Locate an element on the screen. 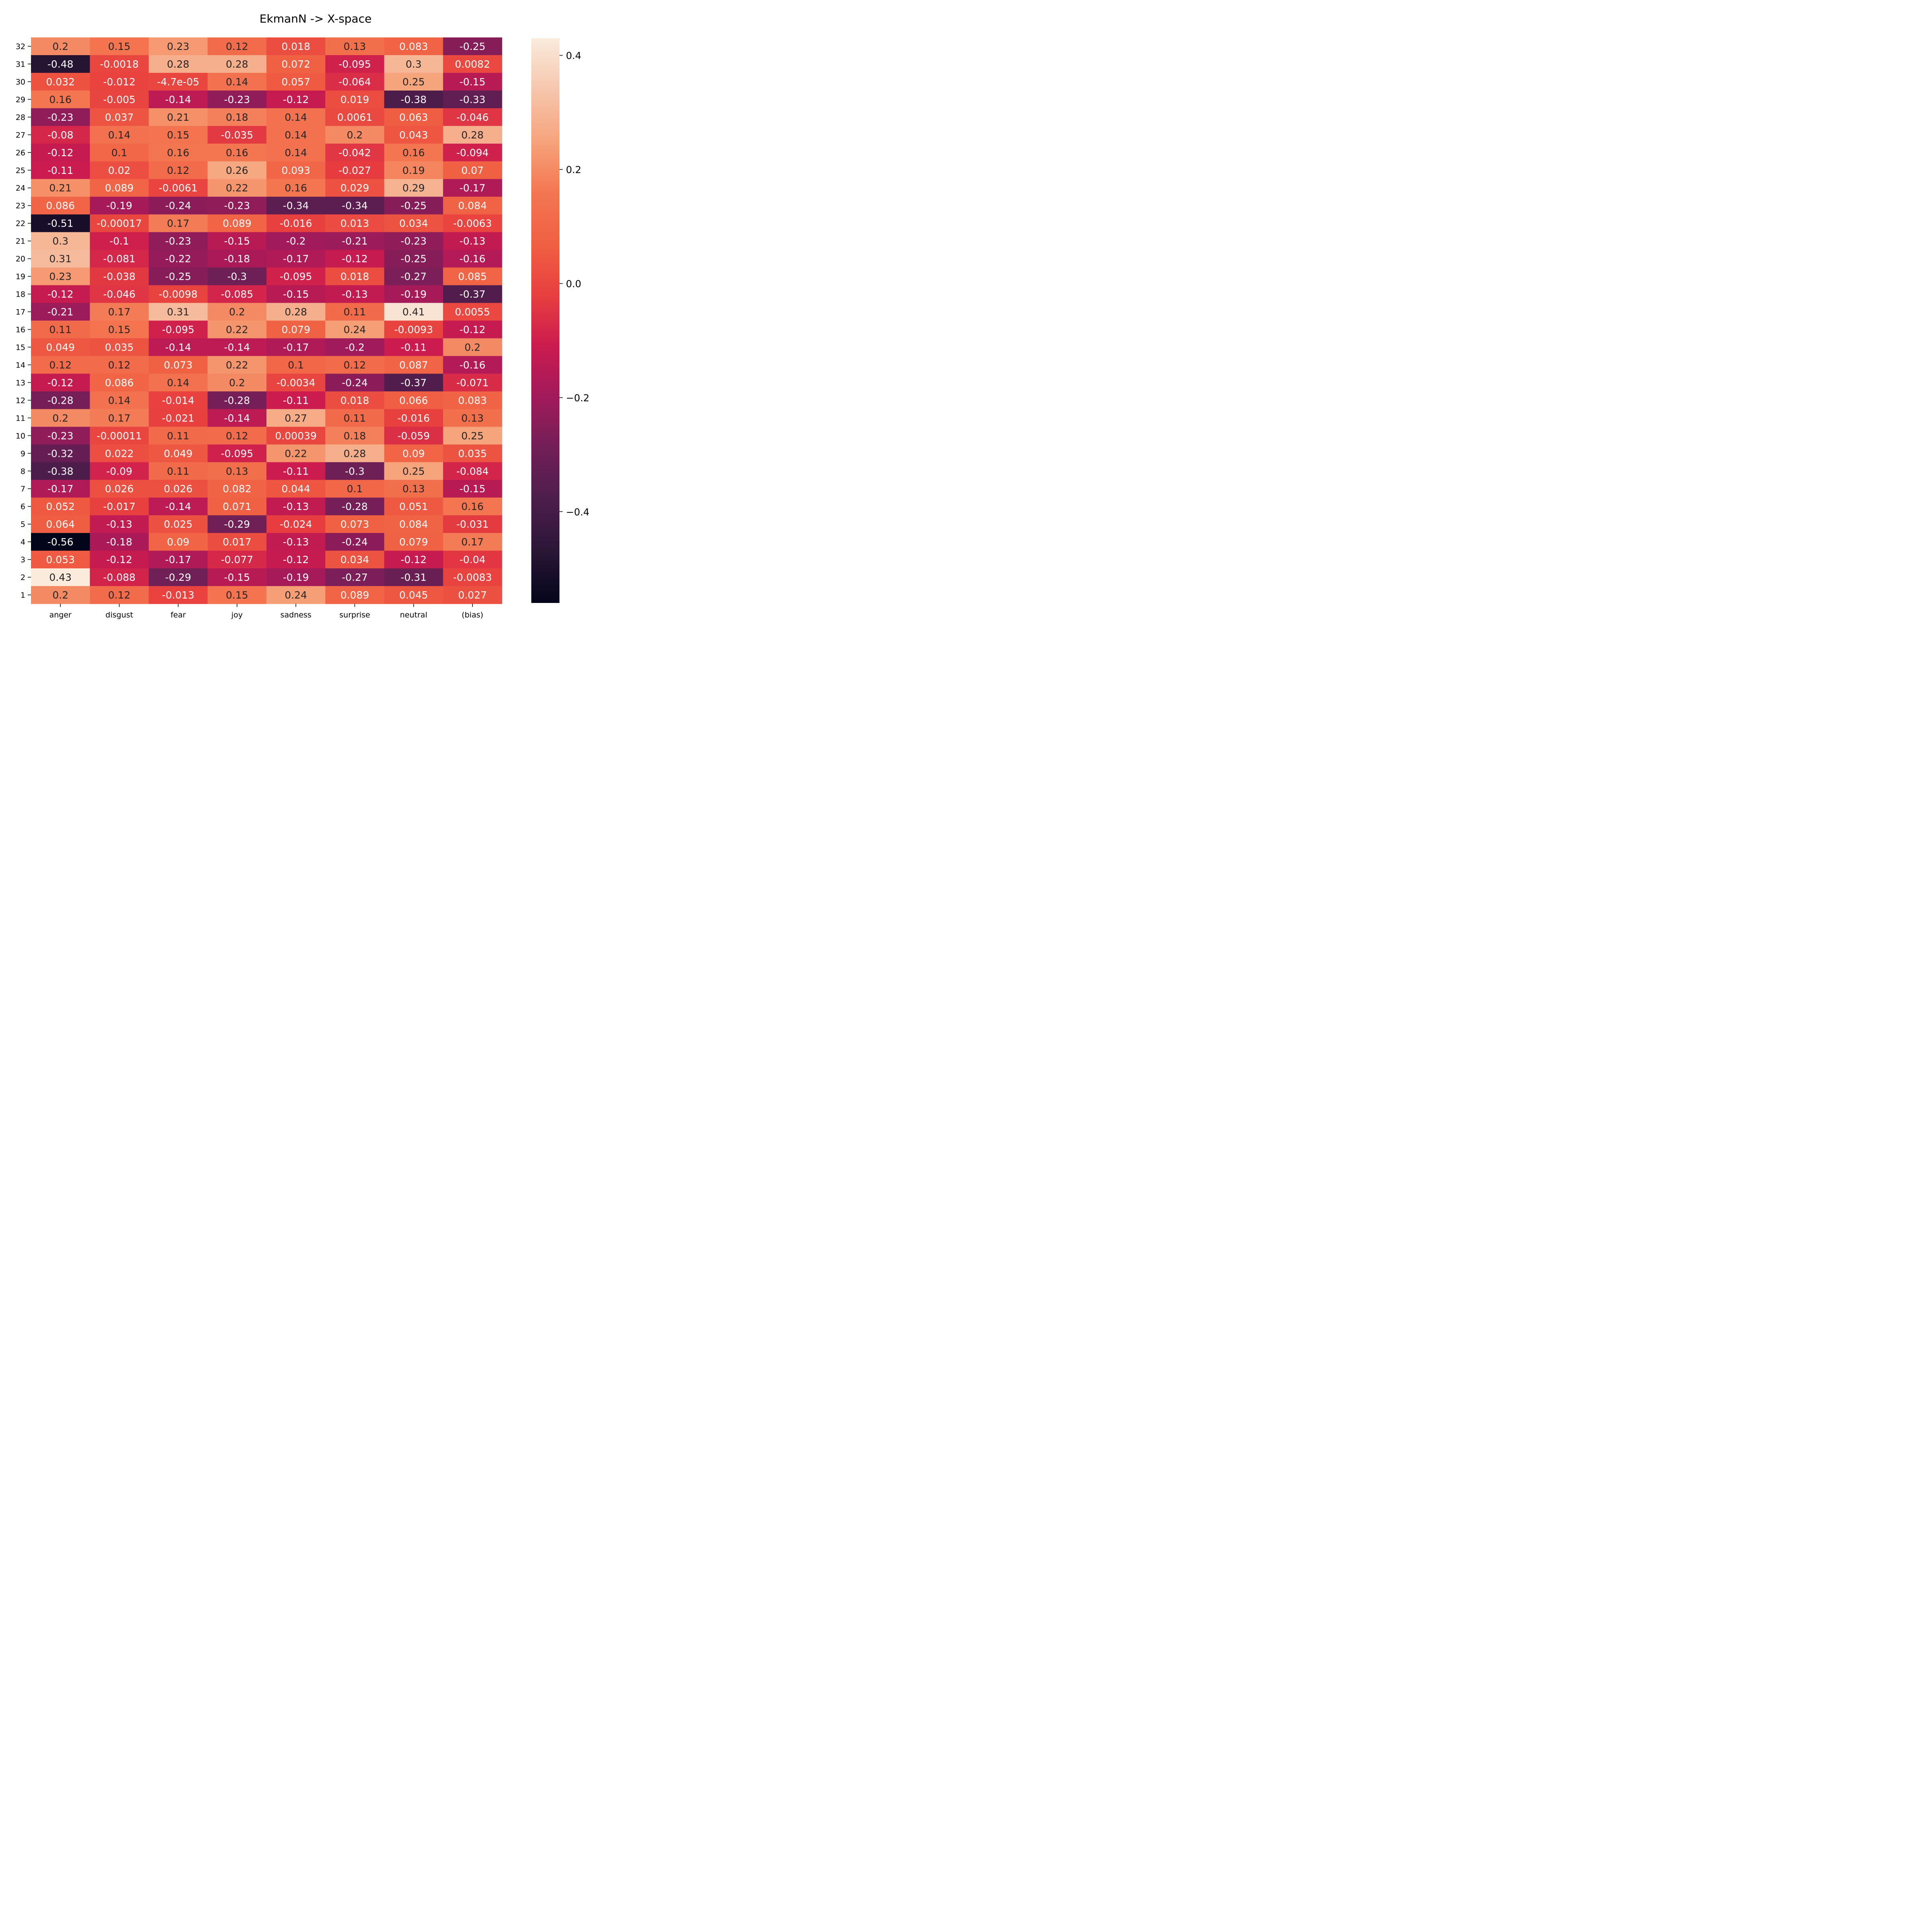  colorbar: 0.4 0.2 0.0 −0.2 −0.4 is located at coordinates (560, 320).